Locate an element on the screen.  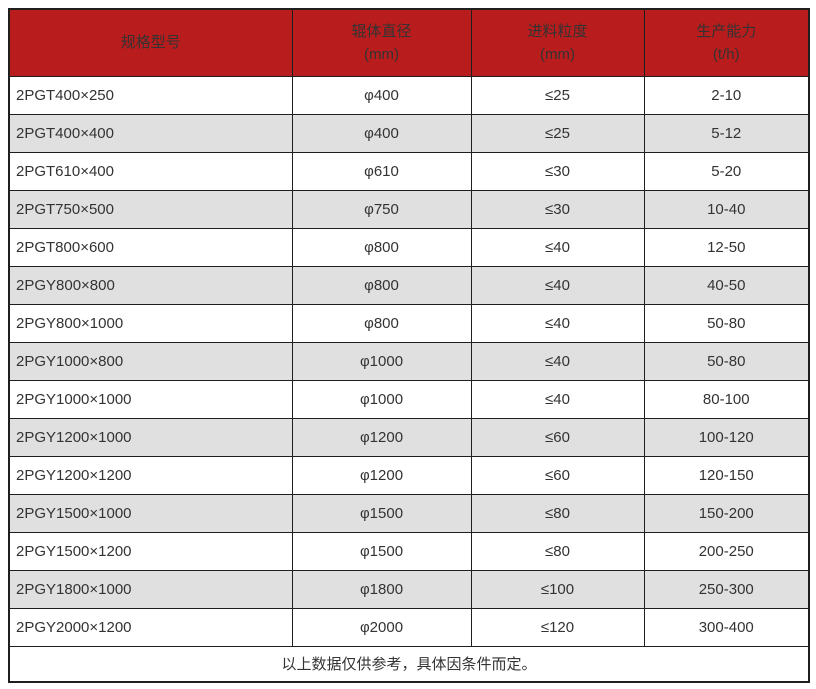
header-feed-size: 进料粒度 (mm) is located at coordinates (557, 42).